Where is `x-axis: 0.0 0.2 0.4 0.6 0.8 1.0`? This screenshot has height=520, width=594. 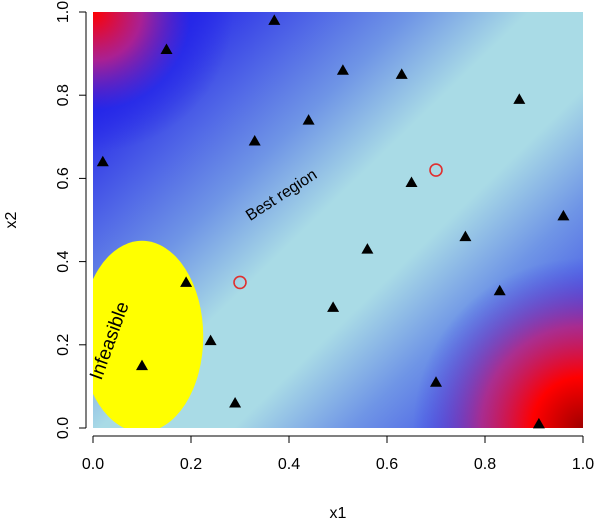 x-axis: 0.0 0.2 0.4 0.6 0.8 1.0 is located at coordinates (338, 454).